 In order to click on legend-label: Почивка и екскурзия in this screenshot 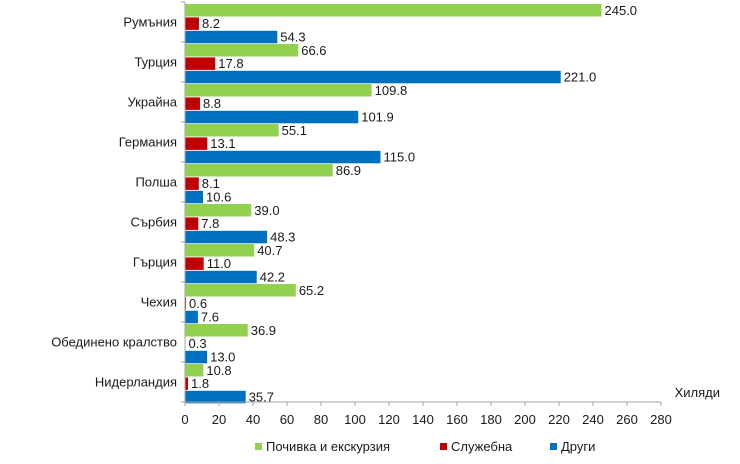, I will do `click(328, 446)`.